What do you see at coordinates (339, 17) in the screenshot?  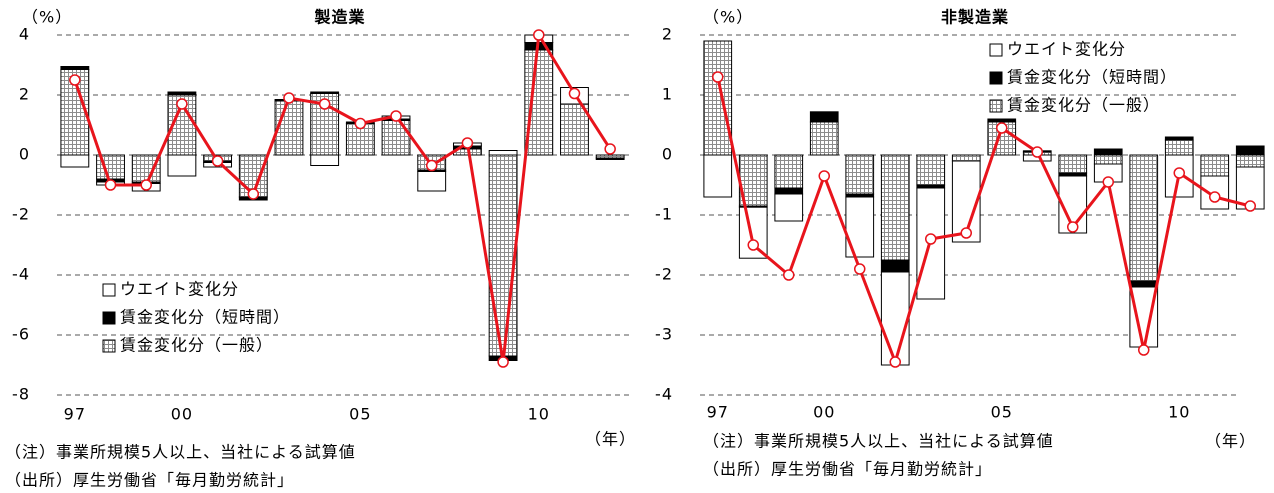 I see `chart-title: 製造業` at bounding box center [339, 17].